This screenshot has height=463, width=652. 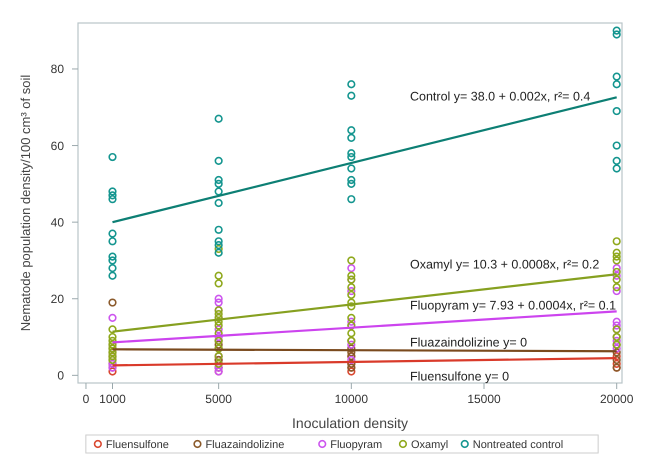 What do you see at coordinates (484, 399) in the screenshot?
I see `x-tick-label: 15000` at bounding box center [484, 399].